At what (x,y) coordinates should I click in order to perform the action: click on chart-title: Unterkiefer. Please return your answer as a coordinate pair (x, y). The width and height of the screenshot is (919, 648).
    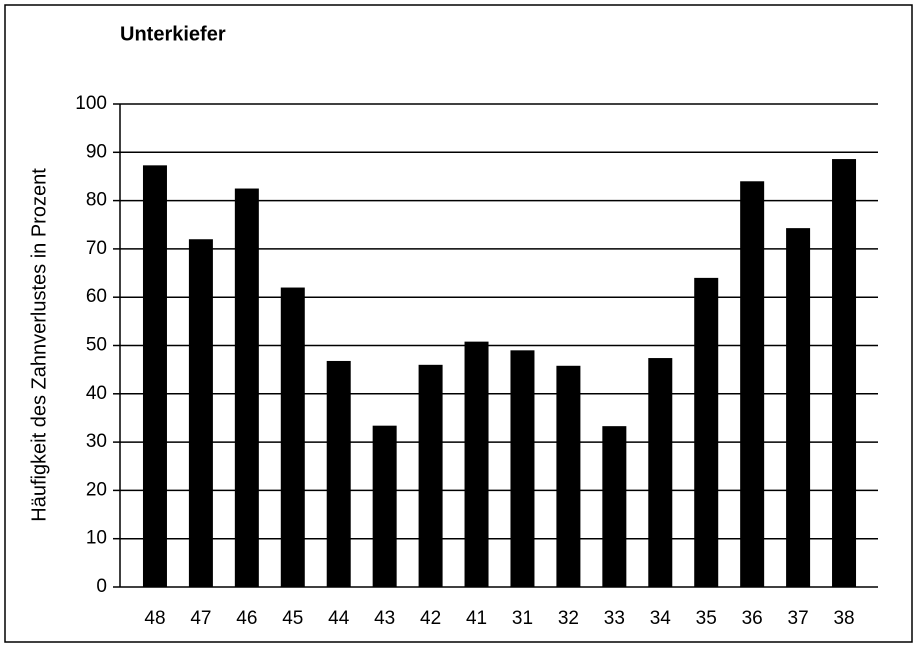
    Looking at the image, I should click on (173, 34).